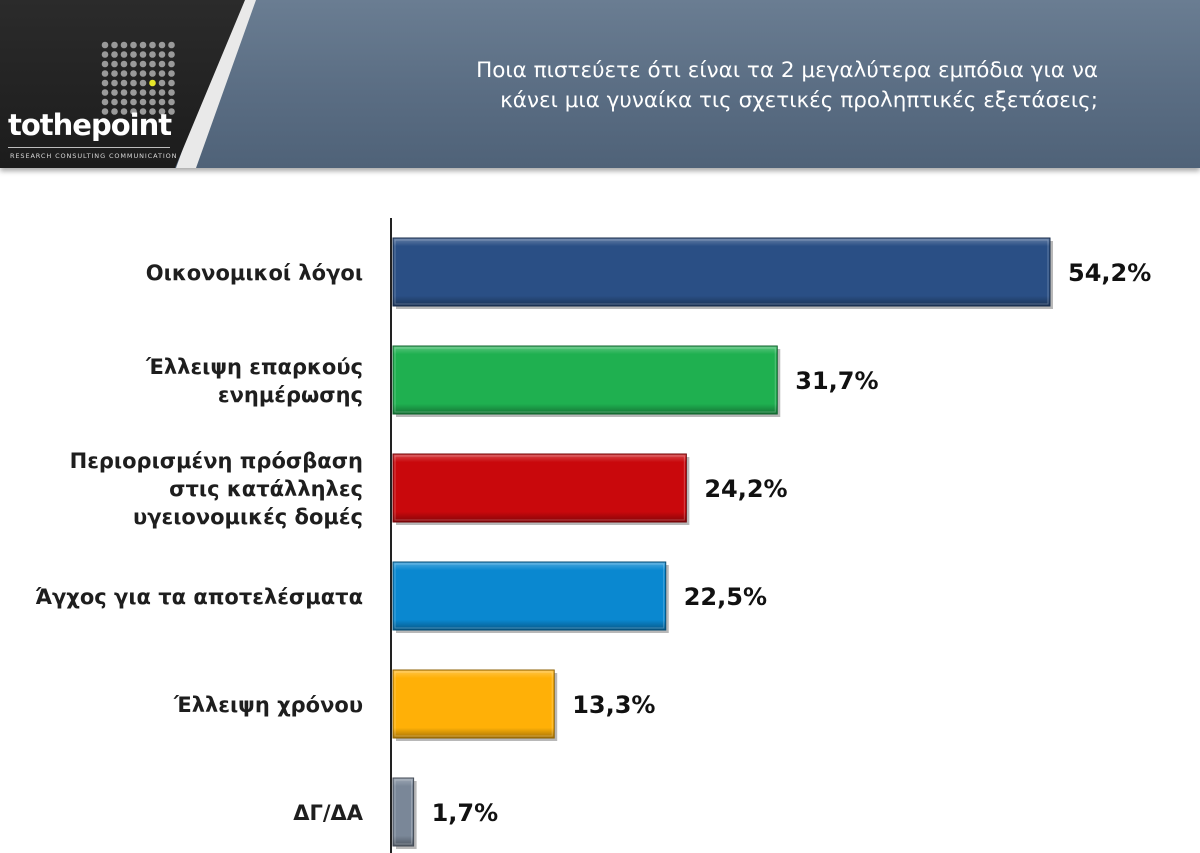 The image size is (1200, 853). I want to click on value-label-1: 54,2%, so click(1109, 273).